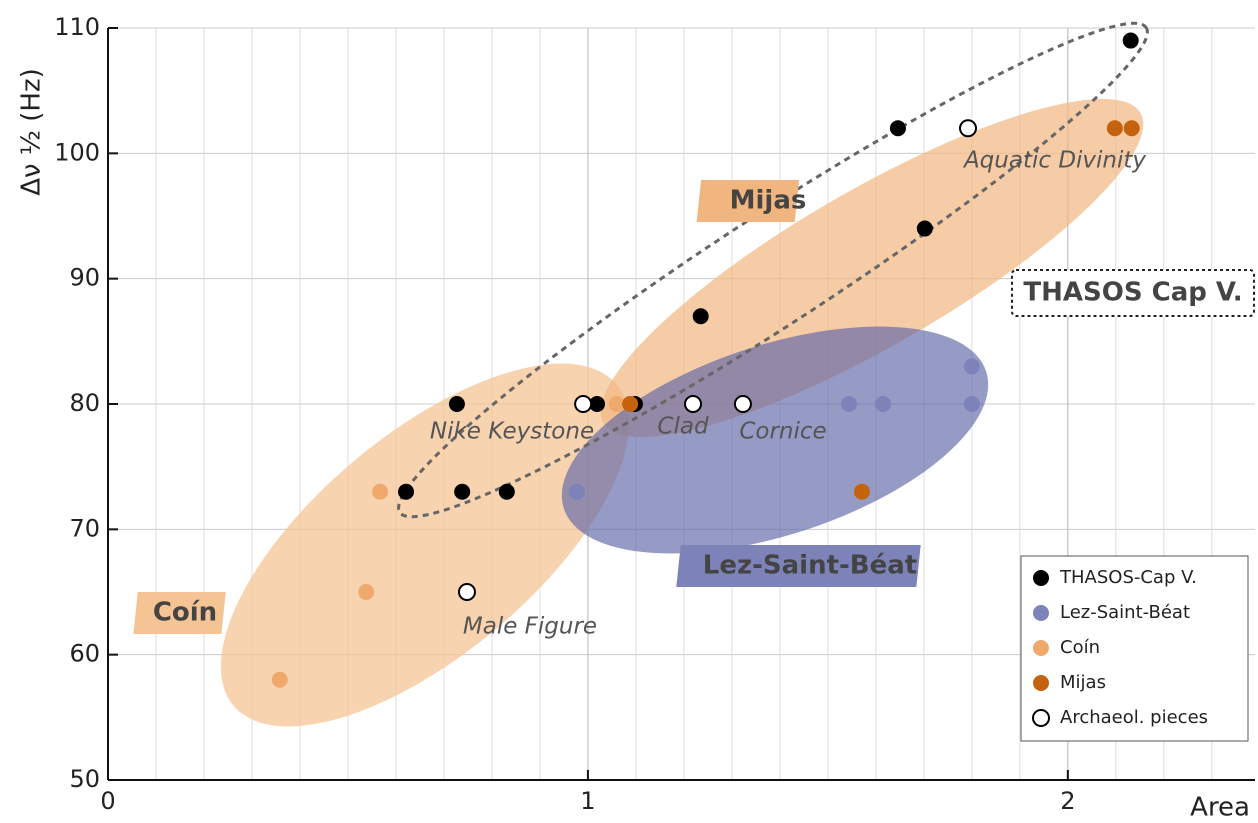 This screenshot has height=823, width=1258. Describe the element at coordinates (1054, 161) in the screenshot. I see `piece-label: Aquatic Divinity` at that location.